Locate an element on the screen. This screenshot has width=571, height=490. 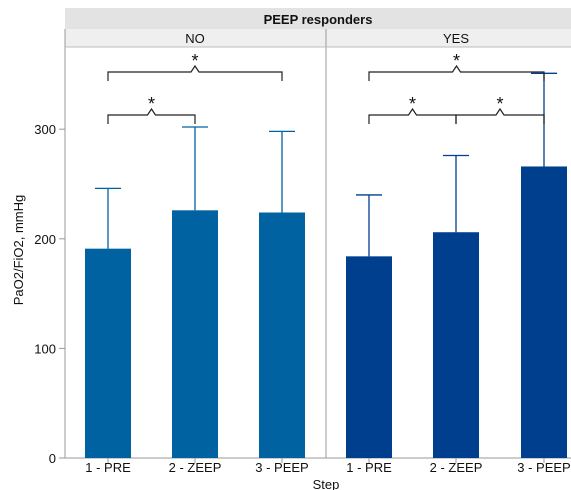
y-axis-label: PaO2/FiO2, mmHg is located at coordinates (18, 250).